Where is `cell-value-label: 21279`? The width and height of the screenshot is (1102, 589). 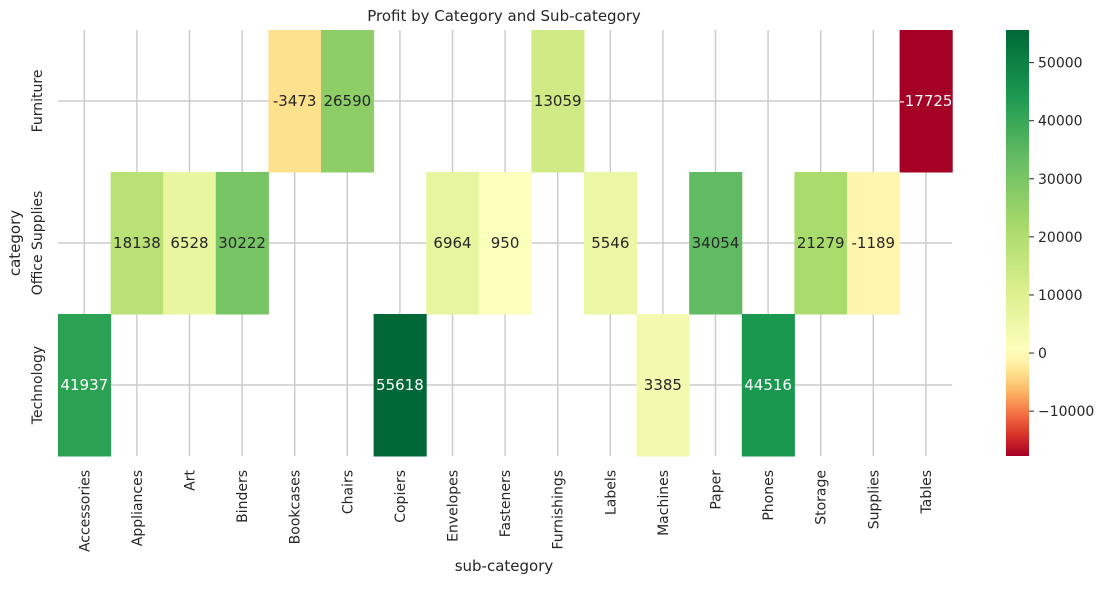 cell-value-label: 21279 is located at coordinates (821, 243).